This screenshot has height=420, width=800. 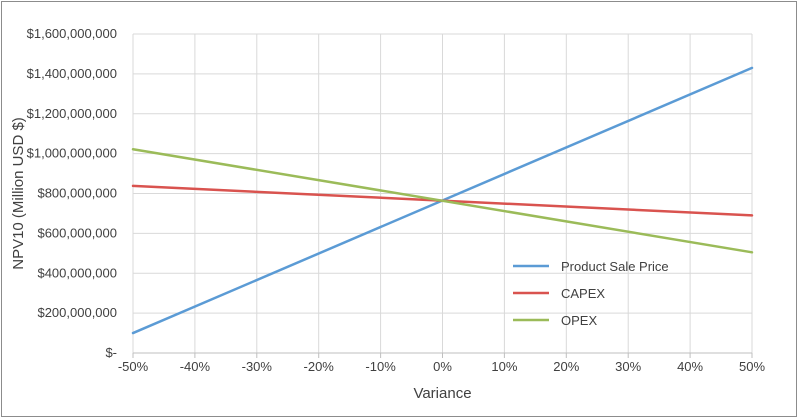 What do you see at coordinates (442, 366) in the screenshot?
I see `x-tick-label: 0%` at bounding box center [442, 366].